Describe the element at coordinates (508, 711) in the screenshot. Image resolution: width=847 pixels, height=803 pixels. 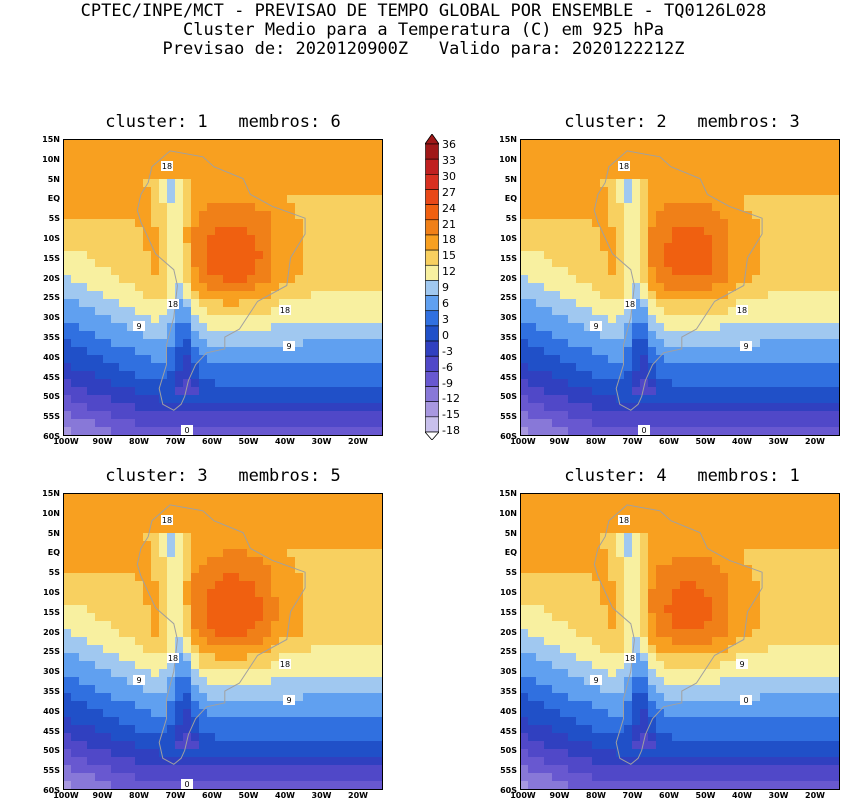
I see `lat-tick-label: 40S` at that location.